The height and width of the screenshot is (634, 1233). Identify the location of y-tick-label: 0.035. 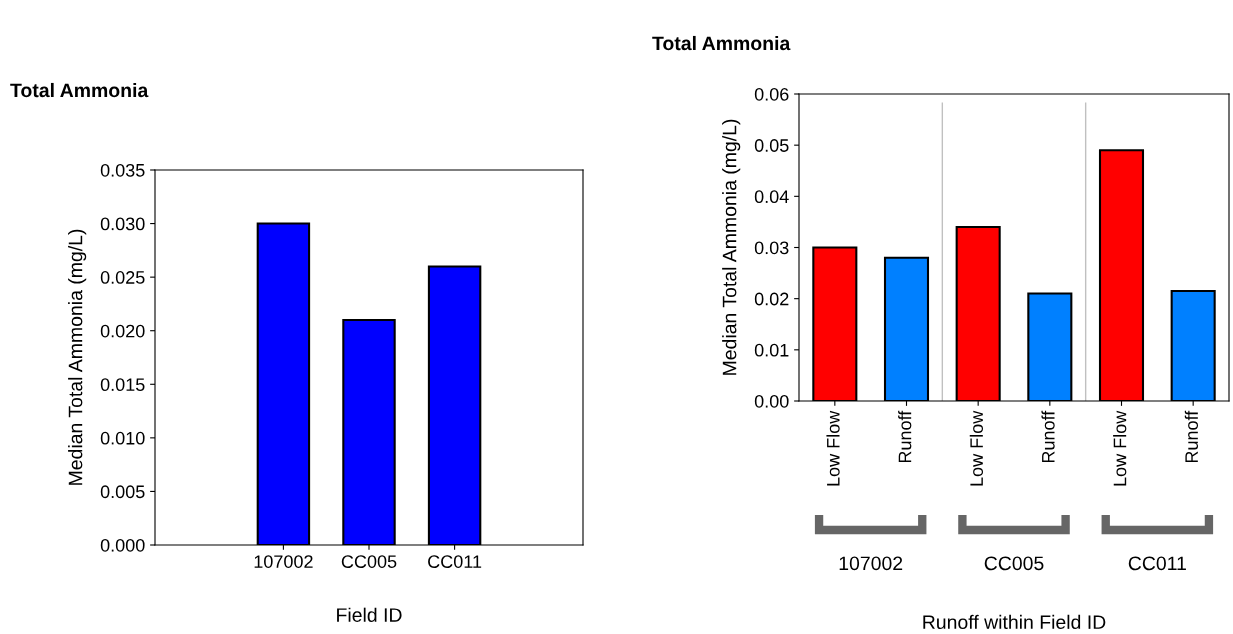
(122, 170).